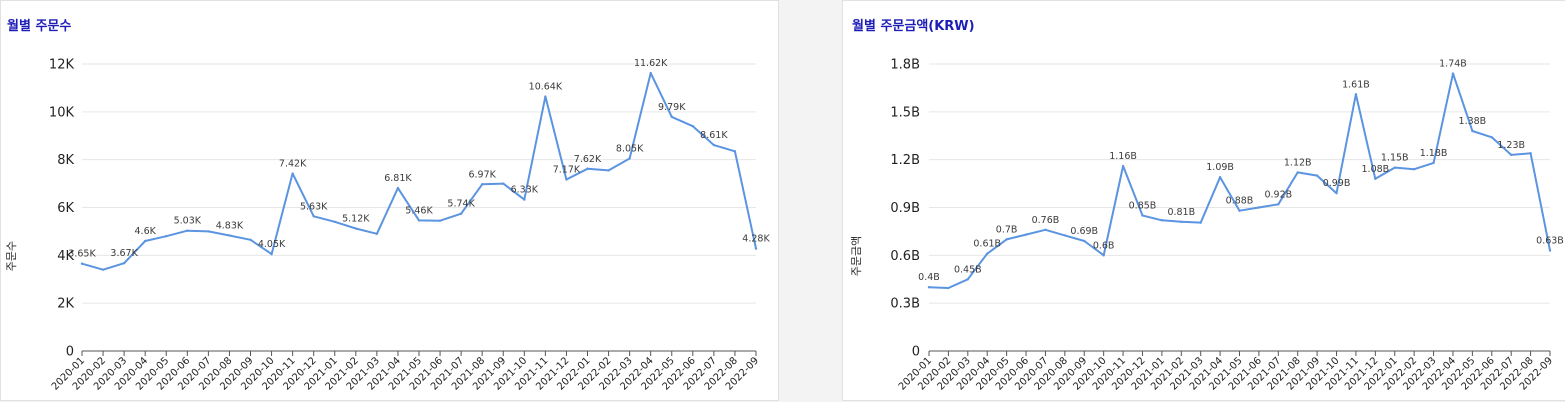  I want to click on data-label: 3.65K, so click(82, 254).